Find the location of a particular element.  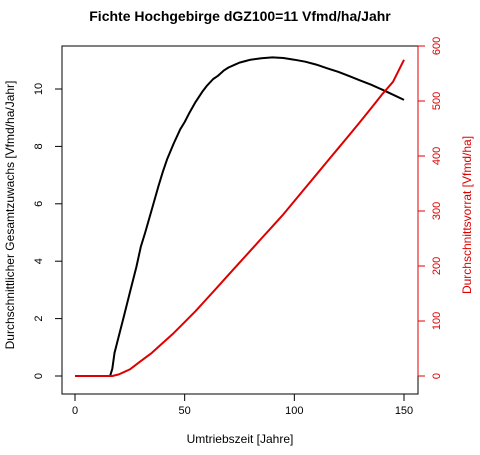

y-left-tick-label: 8 is located at coordinates (39, 146).